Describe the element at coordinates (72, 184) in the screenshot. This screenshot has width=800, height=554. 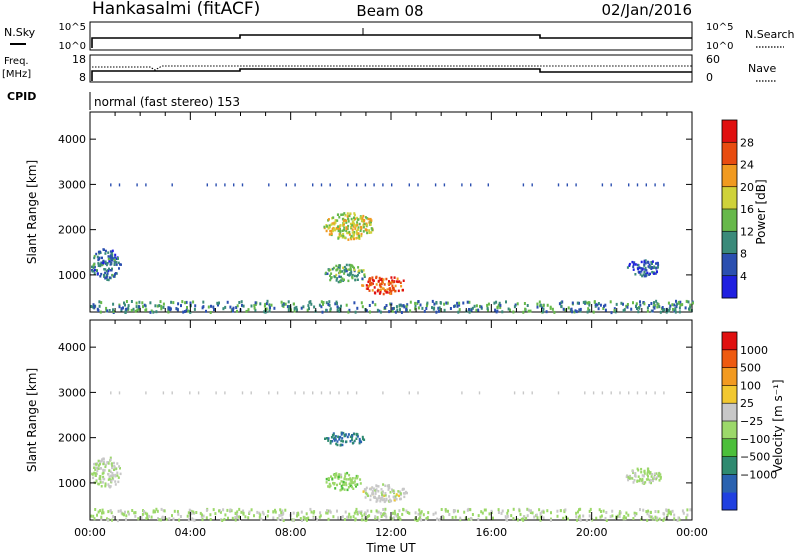
I see `power-ytick-label: 3000` at that location.